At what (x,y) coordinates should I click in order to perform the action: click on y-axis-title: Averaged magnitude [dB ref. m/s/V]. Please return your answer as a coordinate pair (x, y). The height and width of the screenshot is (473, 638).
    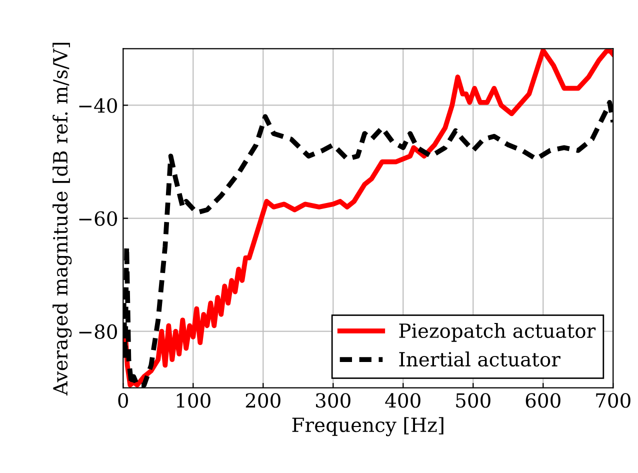
    Looking at the image, I should click on (62, 219).